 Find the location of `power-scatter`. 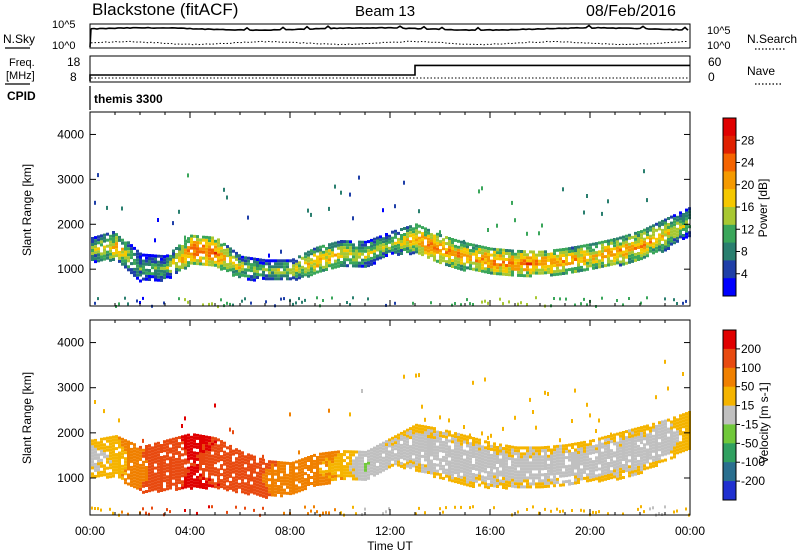

power-scatter is located at coordinates (614, 240).